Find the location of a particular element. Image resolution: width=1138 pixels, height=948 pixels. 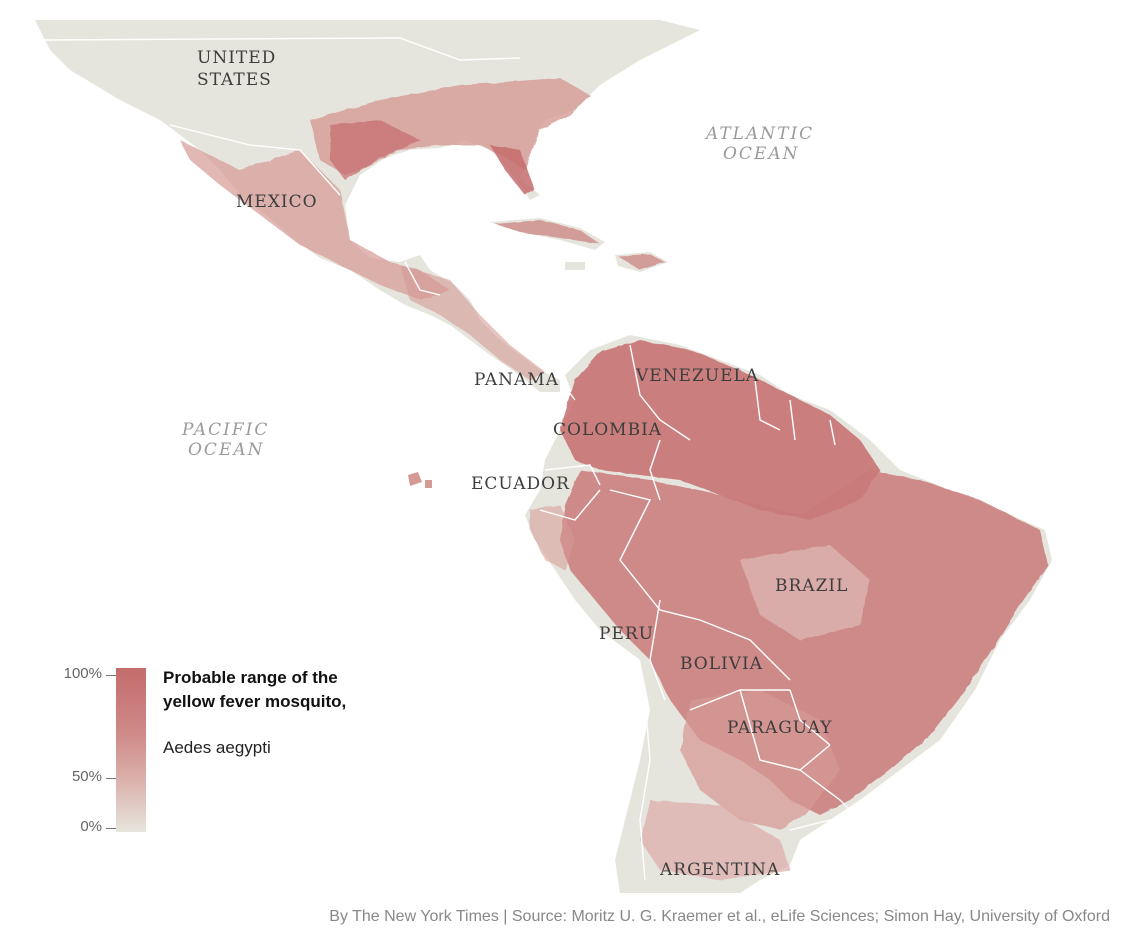

legend-tick-50: 50% is located at coordinates (86, 776).